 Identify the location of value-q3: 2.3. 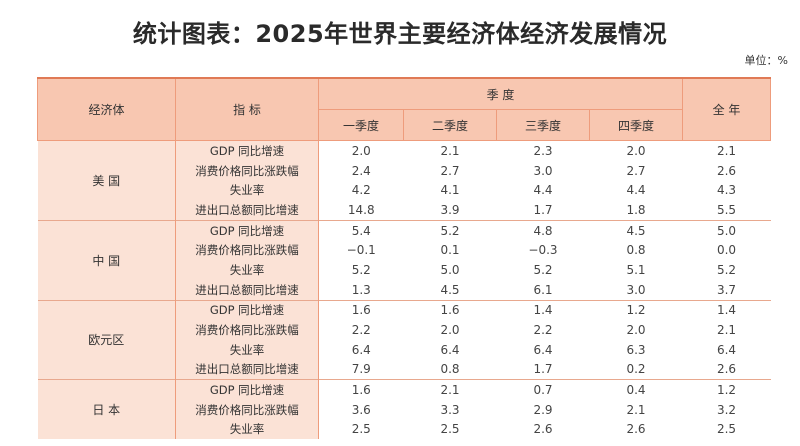
(543, 150).